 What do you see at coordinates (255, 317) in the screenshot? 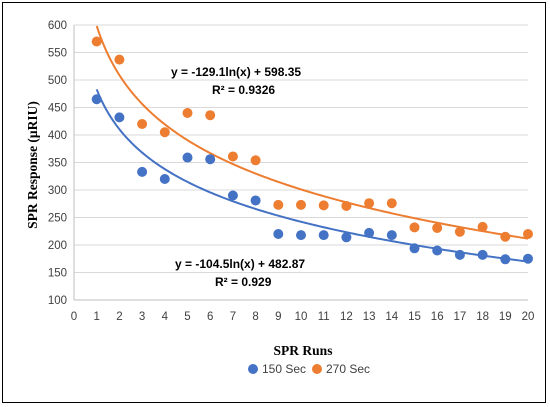
I see `x-tick-label: 8` at bounding box center [255, 317].